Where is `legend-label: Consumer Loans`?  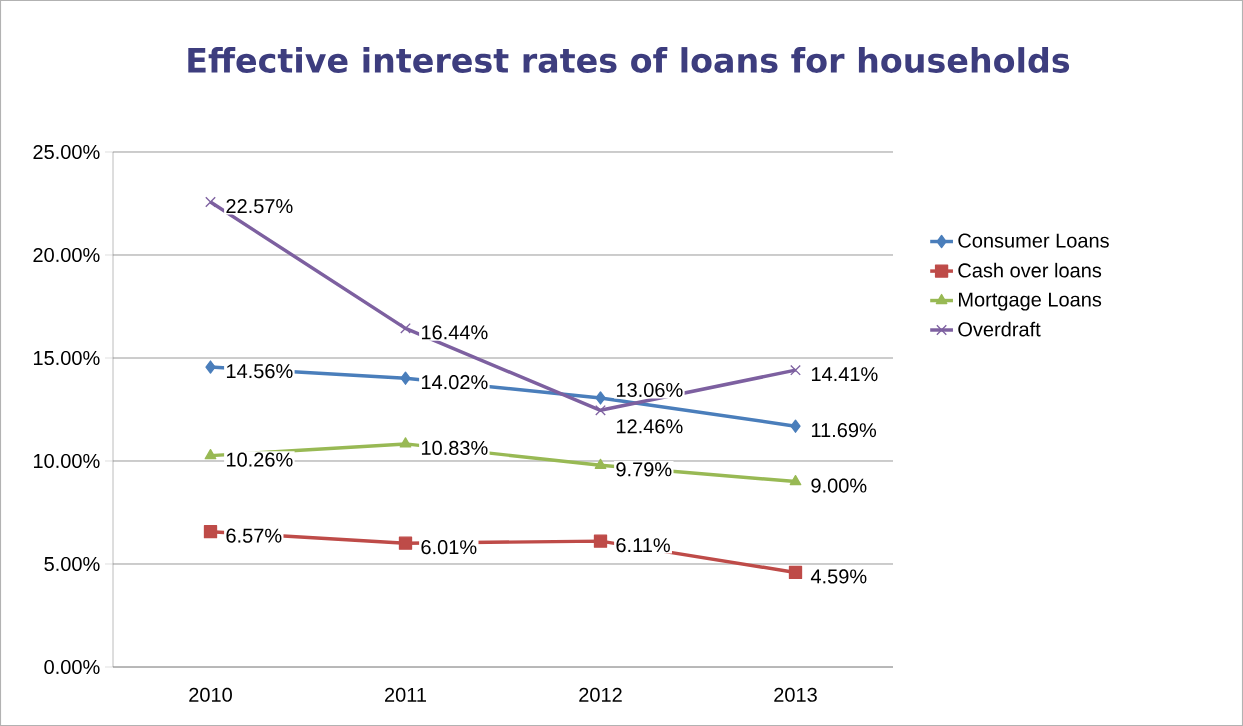 legend-label: Consumer Loans is located at coordinates (1033, 240).